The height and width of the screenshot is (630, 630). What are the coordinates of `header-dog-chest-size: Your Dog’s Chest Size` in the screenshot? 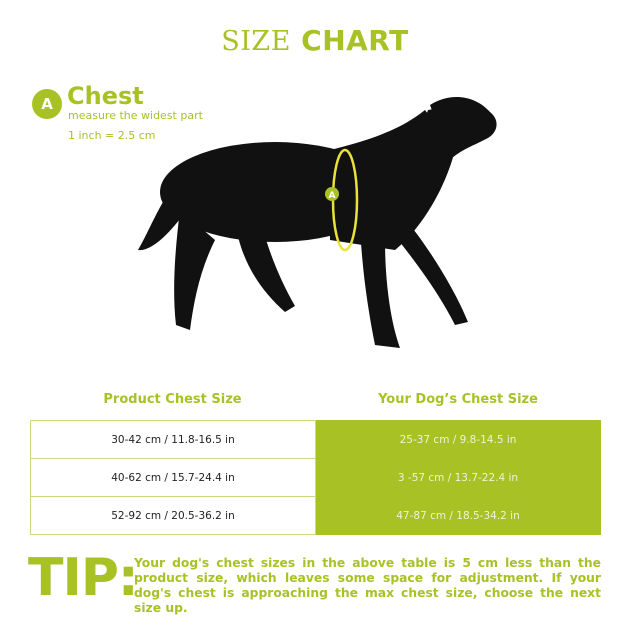 It's located at (458, 399).